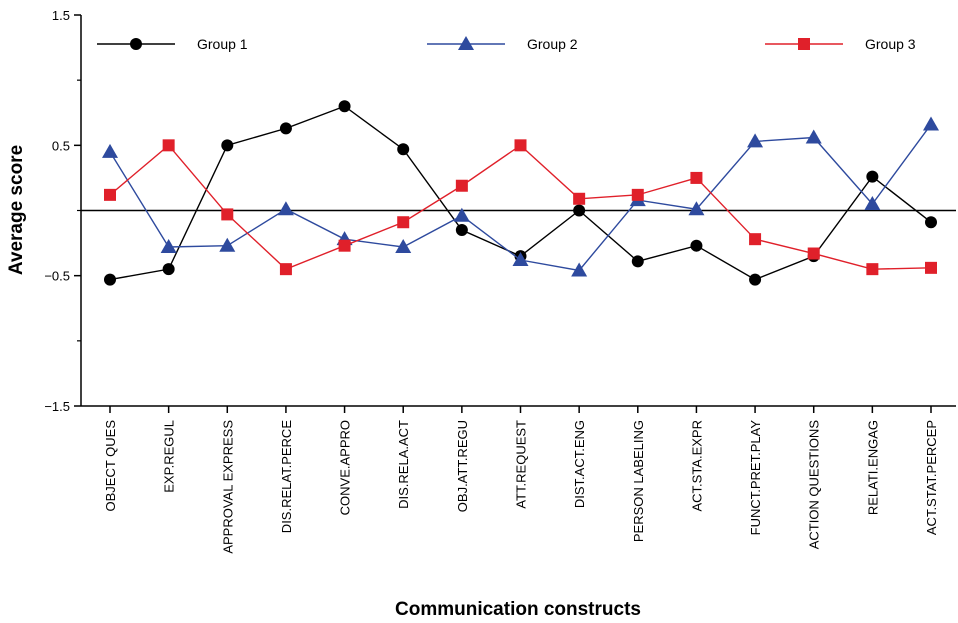  What do you see at coordinates (16, 210) in the screenshot?
I see `y-axis-title: Average score` at bounding box center [16, 210].